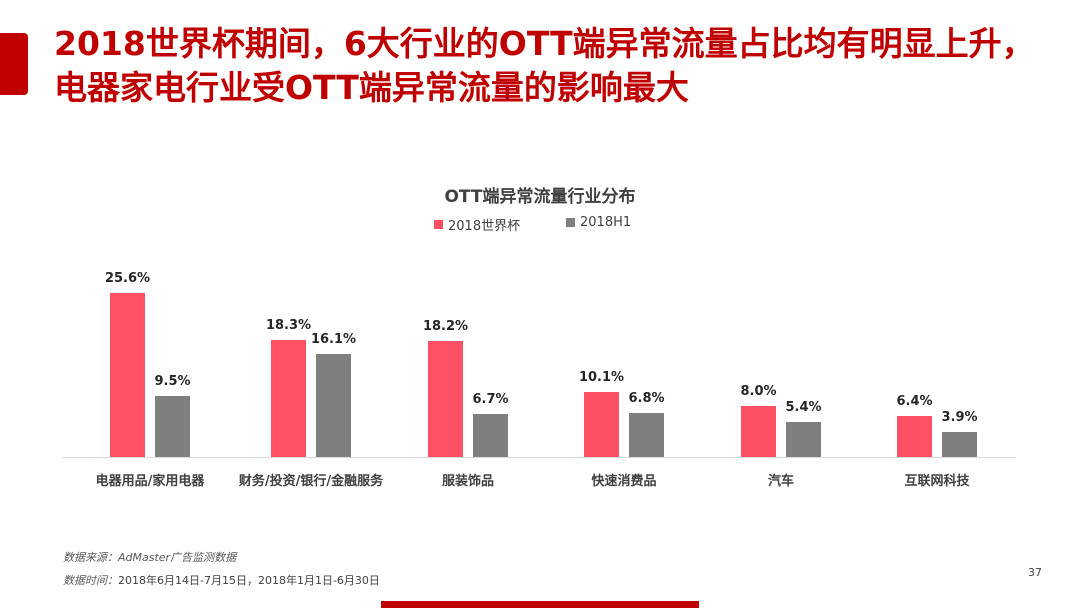 This screenshot has height=608, width=1080. What do you see at coordinates (601, 377) in the screenshot?
I see `bar-value-label: 10.1%` at bounding box center [601, 377].